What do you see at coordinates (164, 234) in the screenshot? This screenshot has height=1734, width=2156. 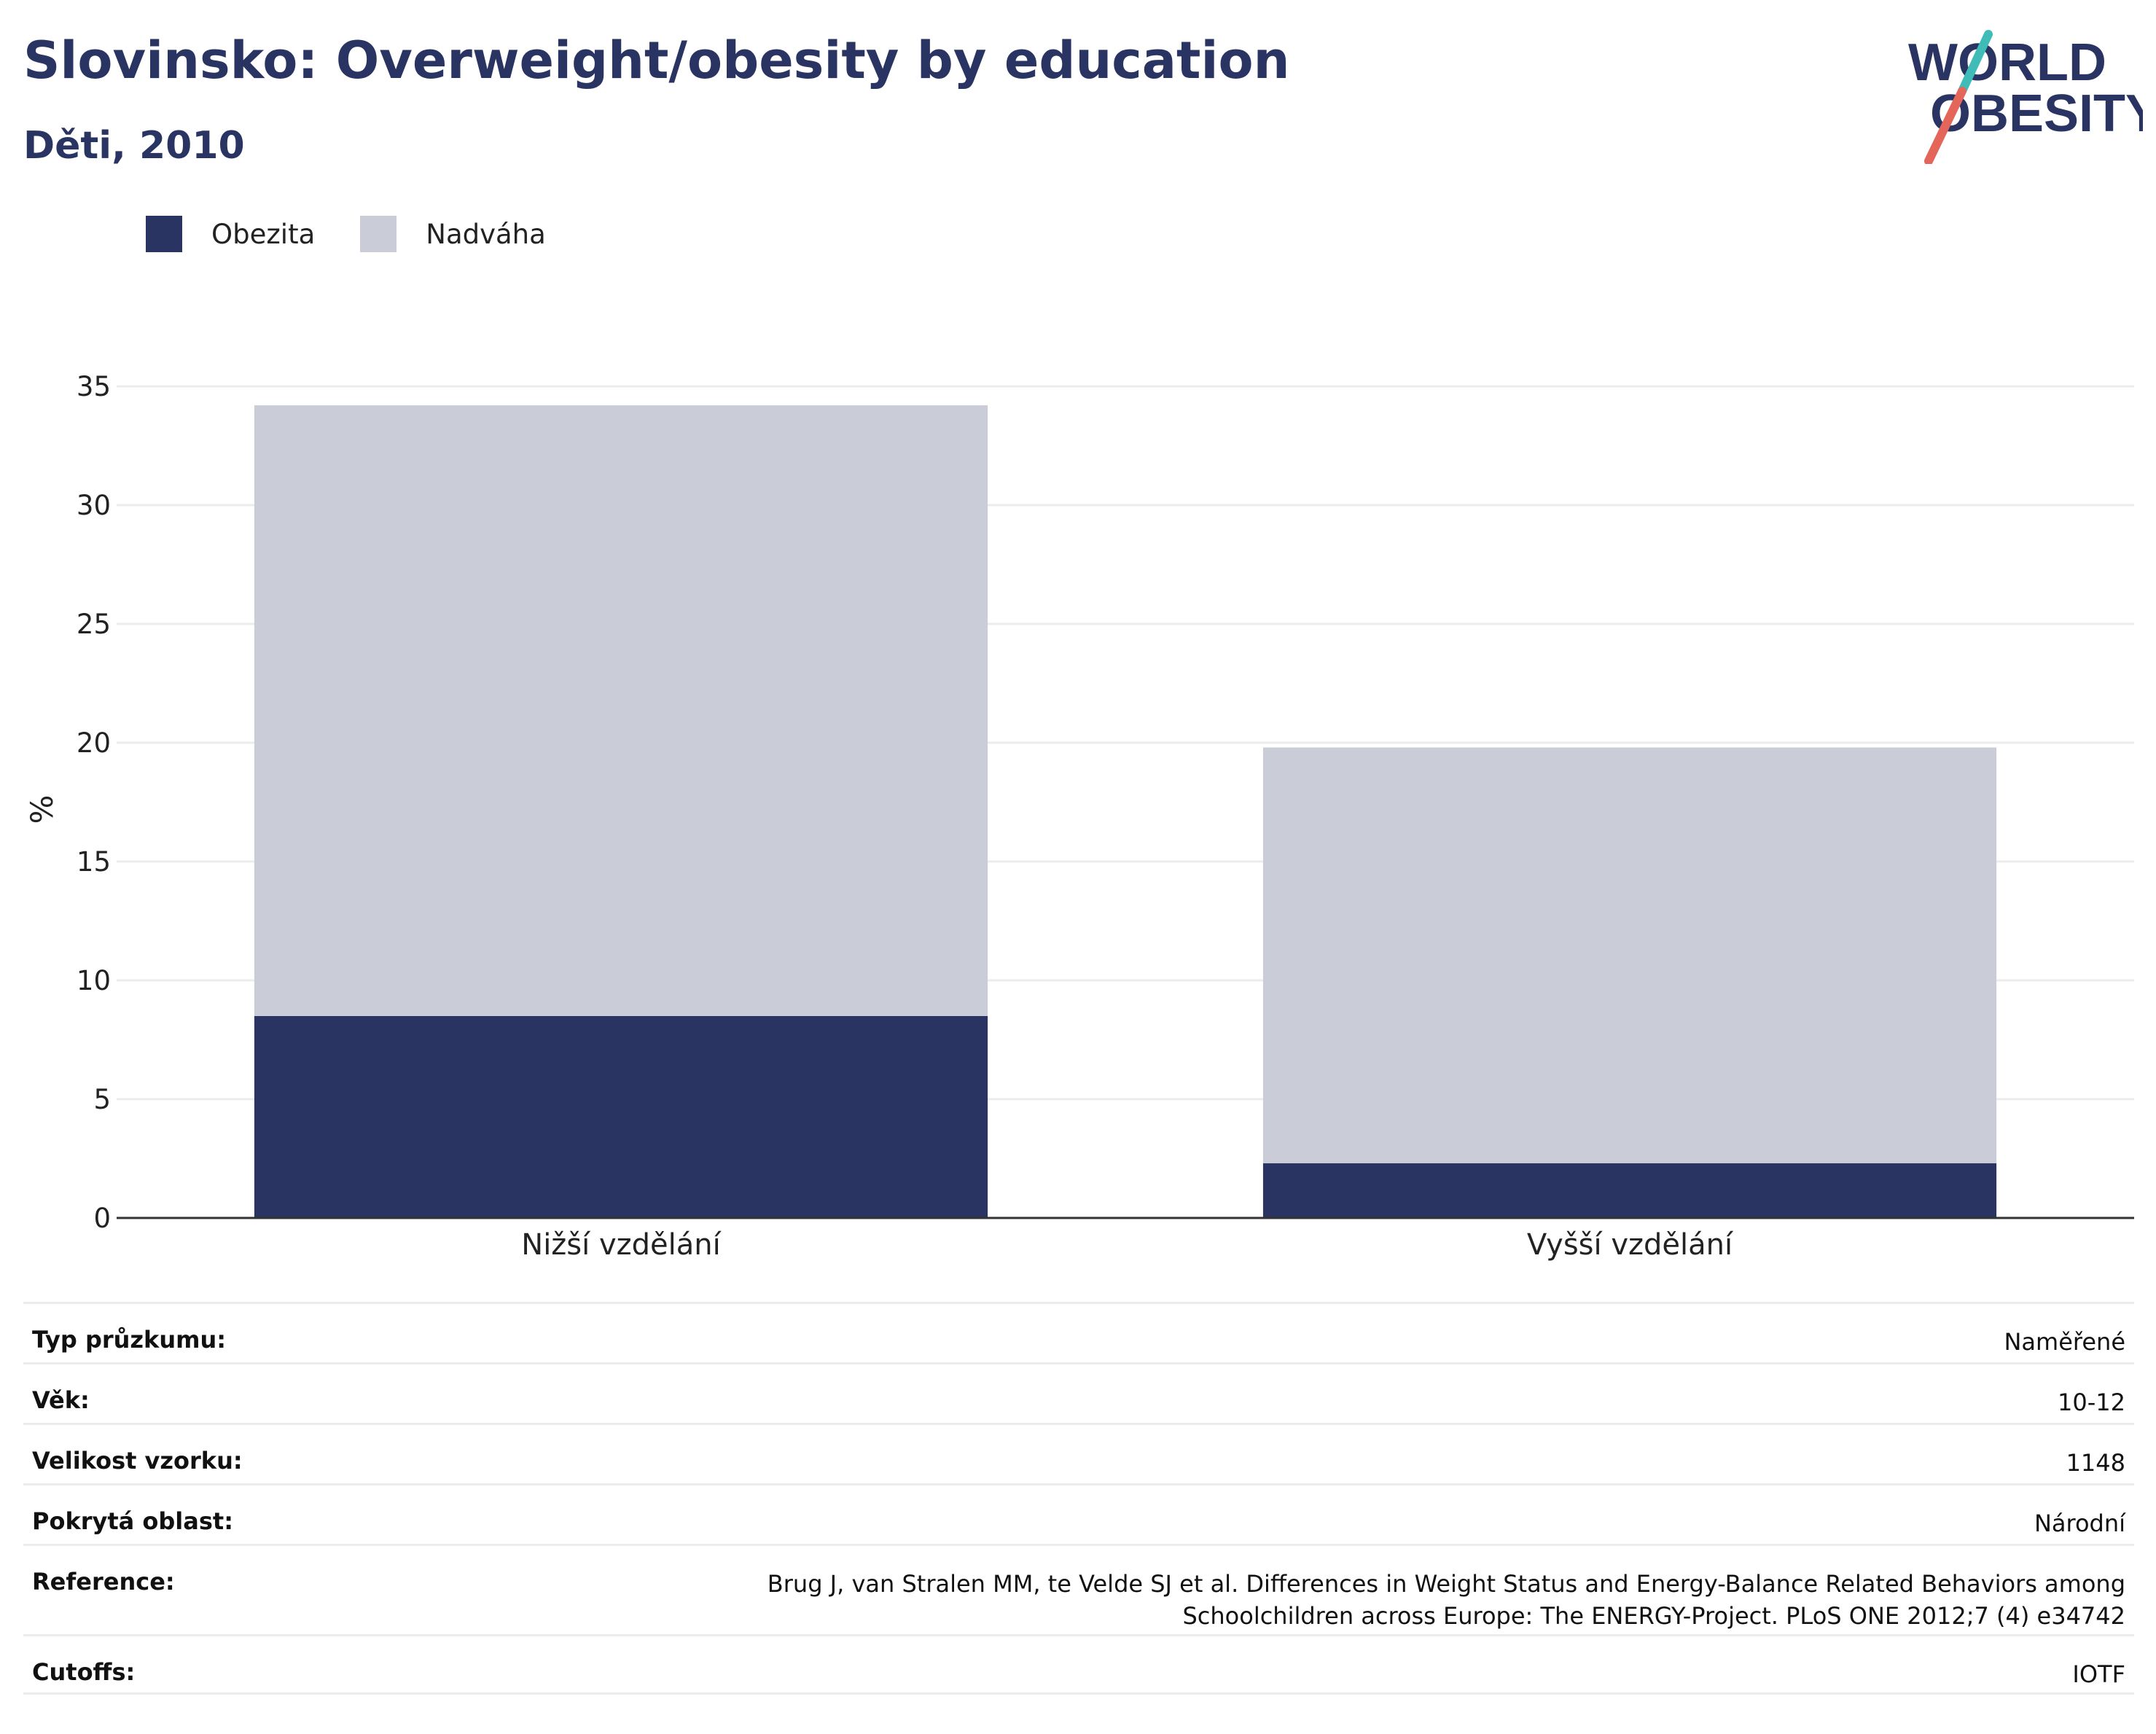 I see `legend-swatch-obezita` at bounding box center [164, 234].